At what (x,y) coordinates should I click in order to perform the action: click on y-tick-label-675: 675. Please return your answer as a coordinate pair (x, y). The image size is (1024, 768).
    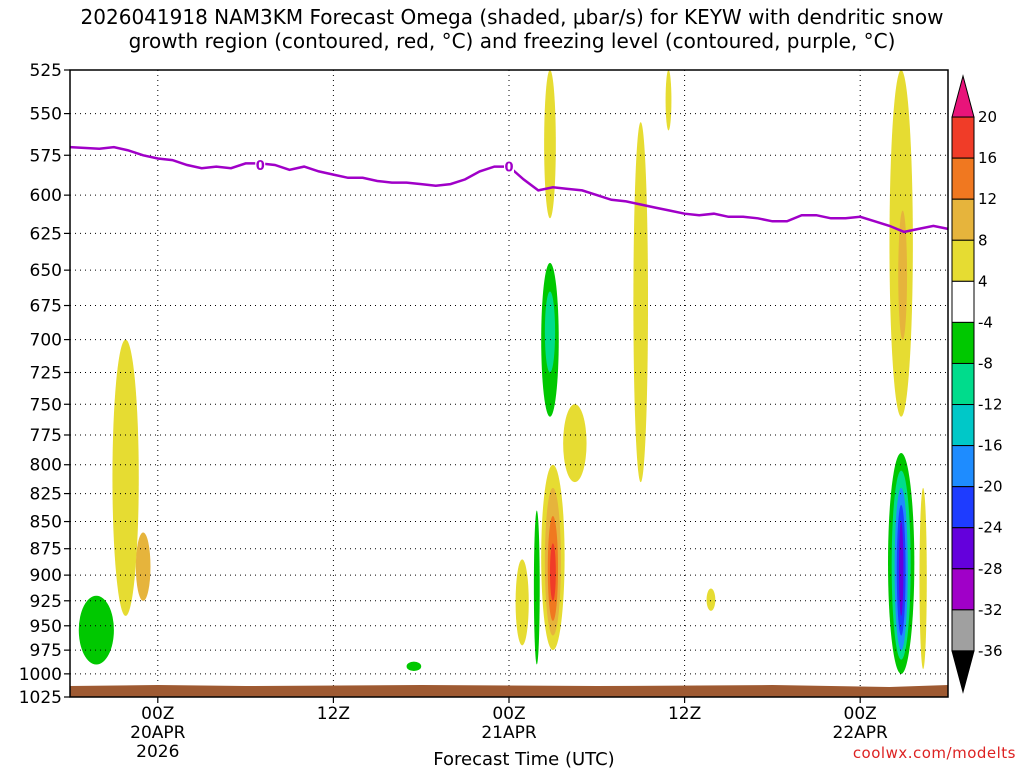
    Looking at the image, I should click on (46, 307).